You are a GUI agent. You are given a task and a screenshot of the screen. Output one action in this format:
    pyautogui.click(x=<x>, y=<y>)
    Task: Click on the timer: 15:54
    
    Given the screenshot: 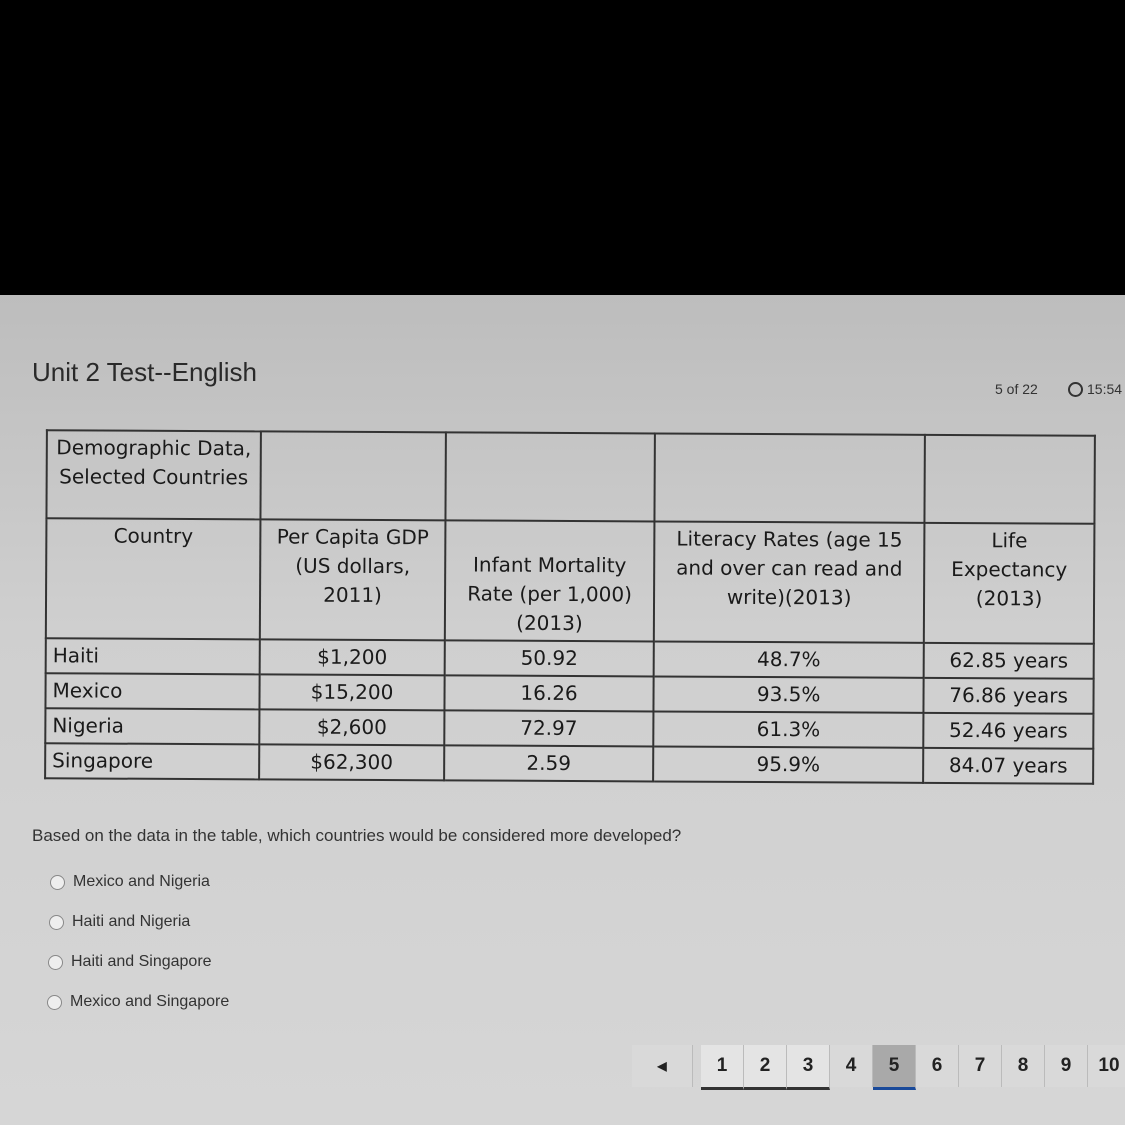 What is the action you would take?
    pyautogui.click(x=1095, y=389)
    